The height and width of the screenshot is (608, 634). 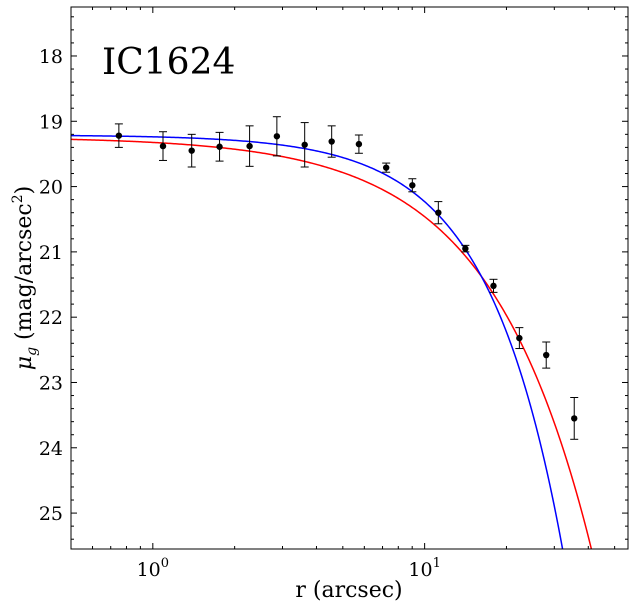 I want to click on y-tick-label: 24, so click(x=51, y=449).